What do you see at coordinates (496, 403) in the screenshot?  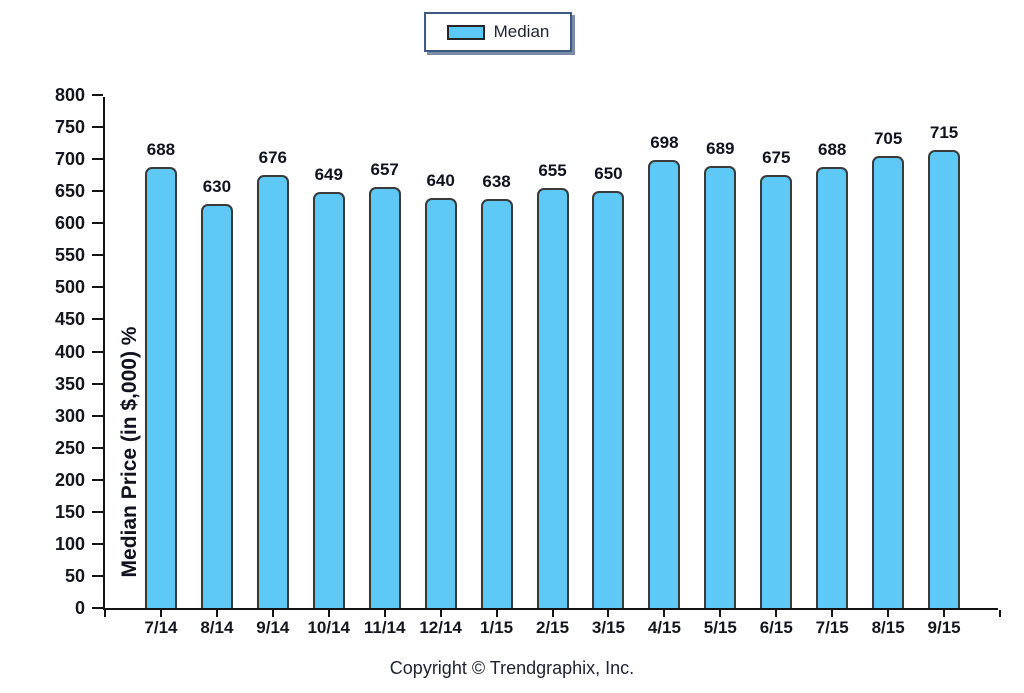 I see `bar-1/15` at bounding box center [496, 403].